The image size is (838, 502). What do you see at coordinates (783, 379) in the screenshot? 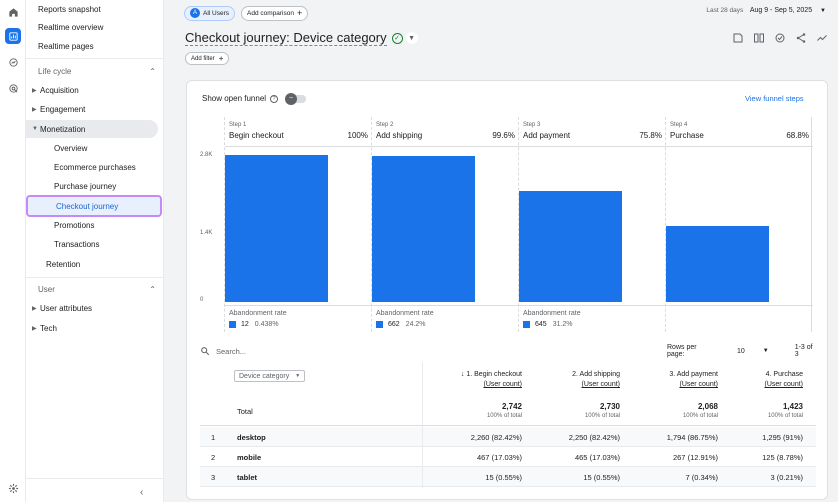
I see `column-header-purchase: 4. Purchase (User count)` at bounding box center [783, 379].